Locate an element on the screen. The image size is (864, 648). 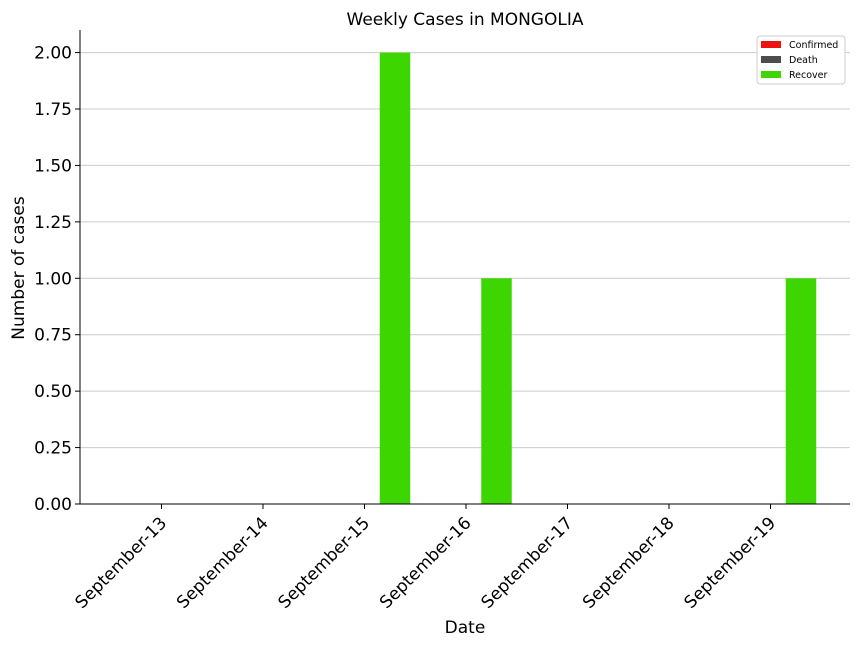
x-tick-label: September-16 is located at coordinates (425, 562).